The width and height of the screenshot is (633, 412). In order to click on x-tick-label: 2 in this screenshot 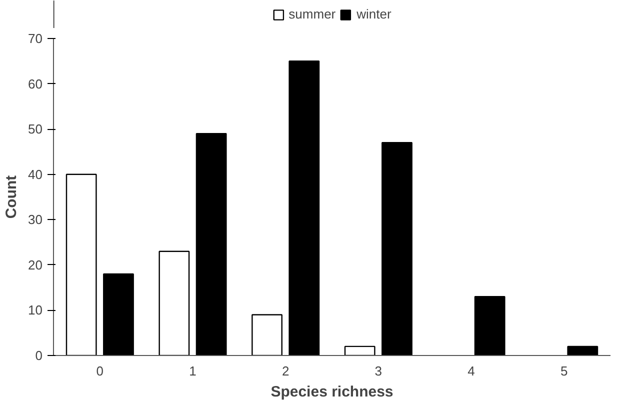, I will do `click(286, 371)`.